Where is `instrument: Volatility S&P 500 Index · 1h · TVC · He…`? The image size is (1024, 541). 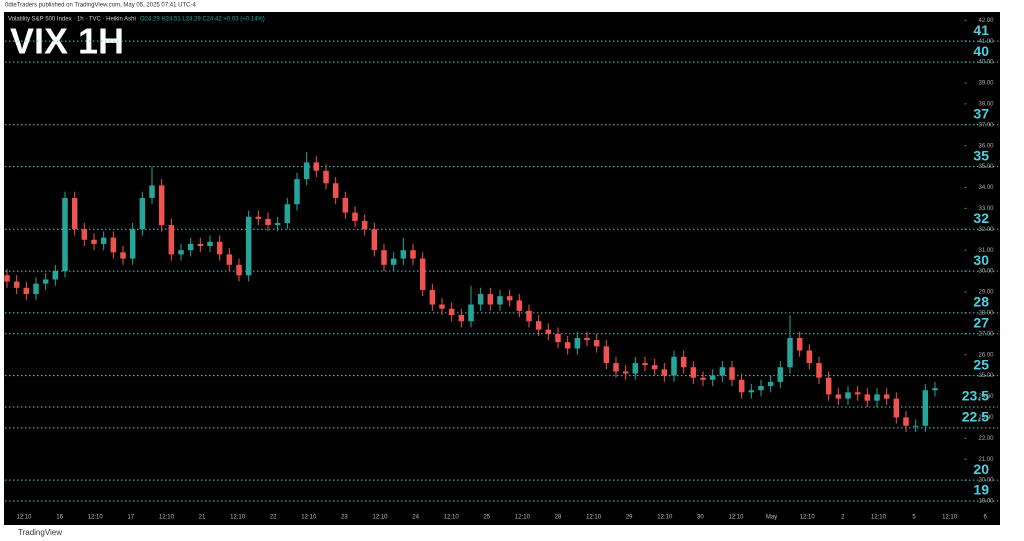 instrument: Volatility S&P 500 Index · 1h · TVC · He… is located at coordinates (72, 20).